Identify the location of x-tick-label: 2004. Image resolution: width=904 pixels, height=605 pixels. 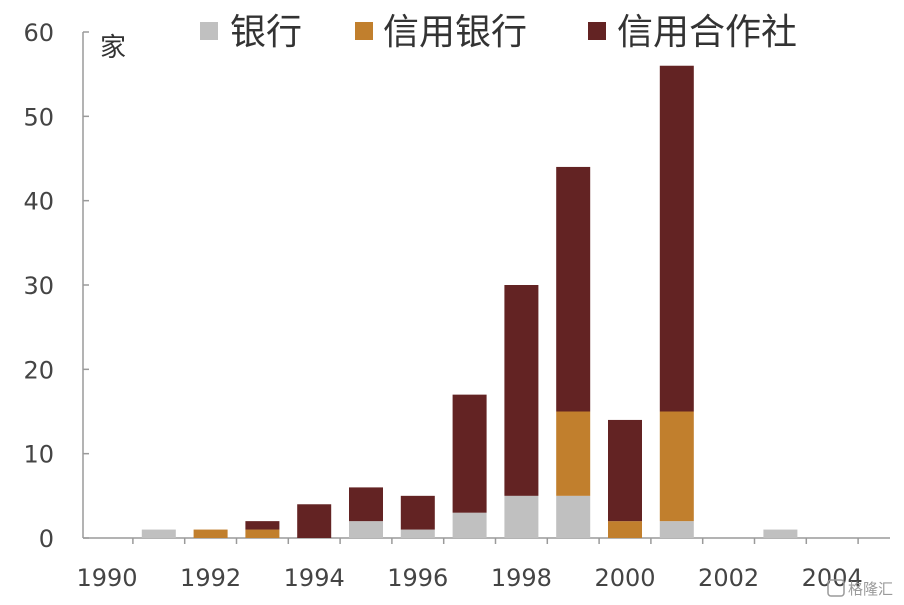
(832, 578).